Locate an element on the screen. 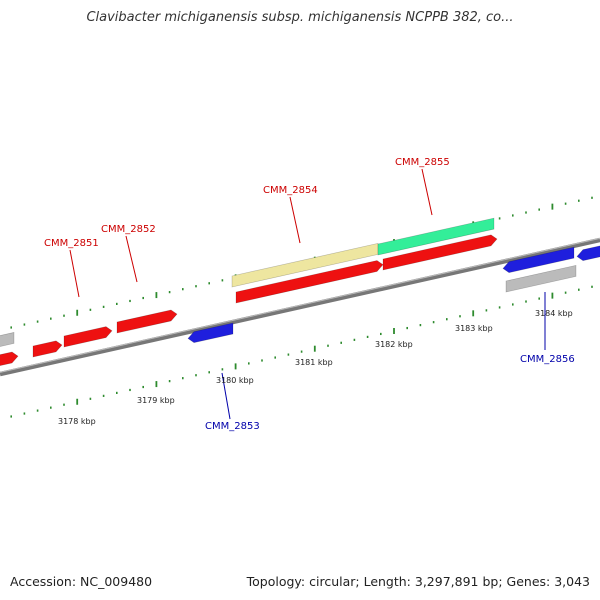 The width and height of the screenshot is (600, 600). scale-label: 3181 kbp is located at coordinates (314, 362).